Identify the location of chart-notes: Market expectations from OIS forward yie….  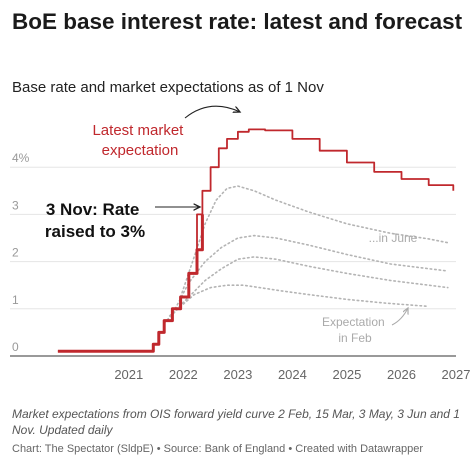
(236, 422).